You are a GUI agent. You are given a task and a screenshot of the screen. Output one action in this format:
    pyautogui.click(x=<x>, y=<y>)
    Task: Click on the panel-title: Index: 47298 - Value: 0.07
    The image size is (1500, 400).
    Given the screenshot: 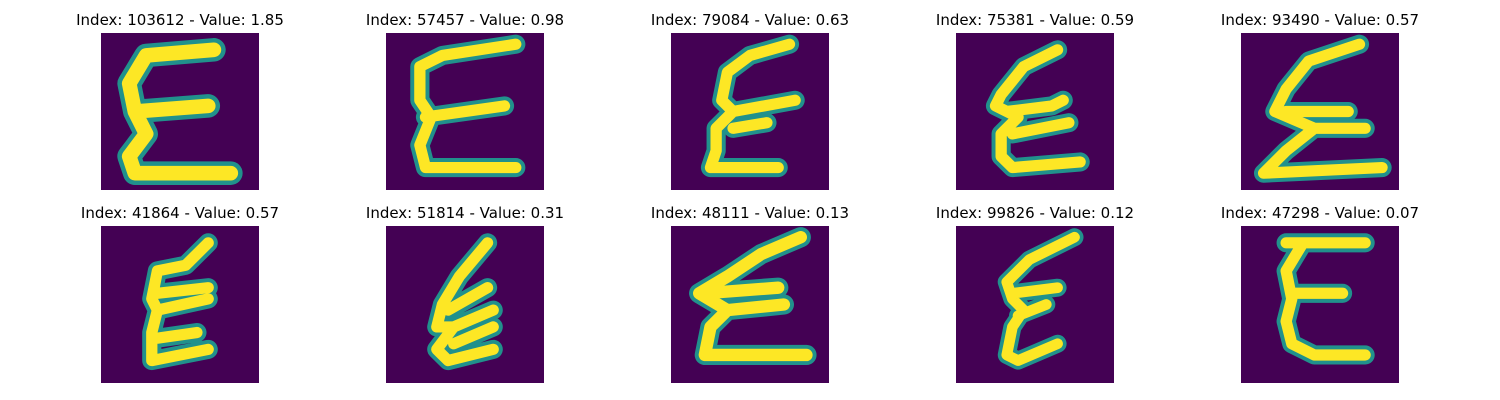 What is the action you would take?
    pyautogui.click(x=1320, y=213)
    